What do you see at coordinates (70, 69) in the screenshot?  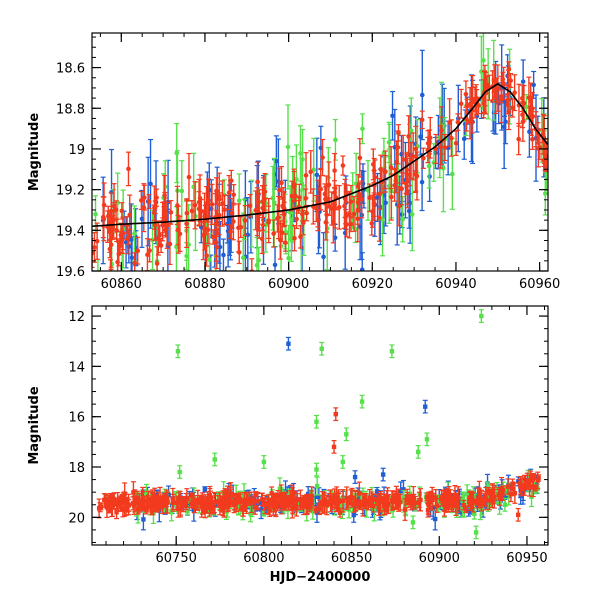 I see `y-tick-label: 18.6` at bounding box center [70, 69].